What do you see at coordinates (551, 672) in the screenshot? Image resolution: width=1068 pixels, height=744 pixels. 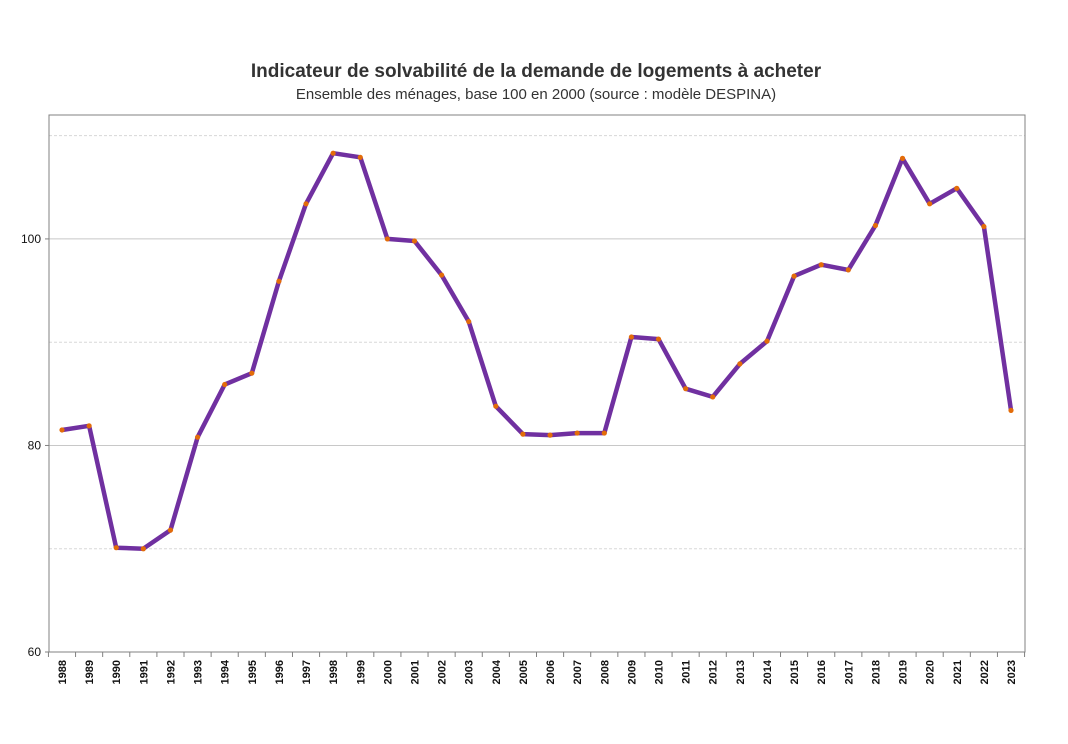 I see `x-tick-label: 2006` at bounding box center [551, 672].